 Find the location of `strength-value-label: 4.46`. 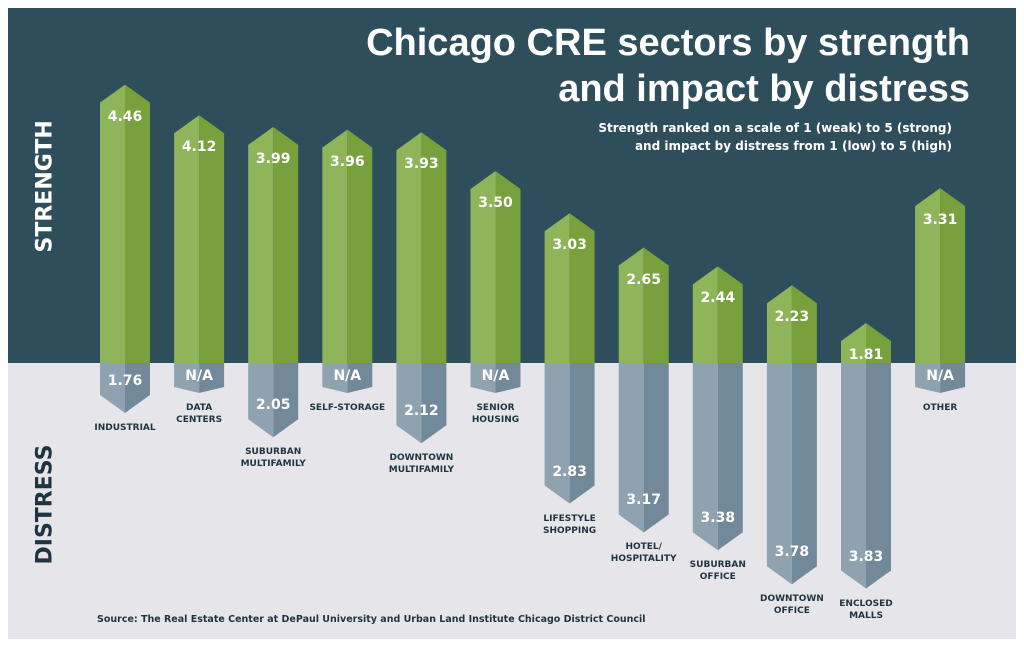

strength-value-label: 4.46 is located at coordinates (125, 116).